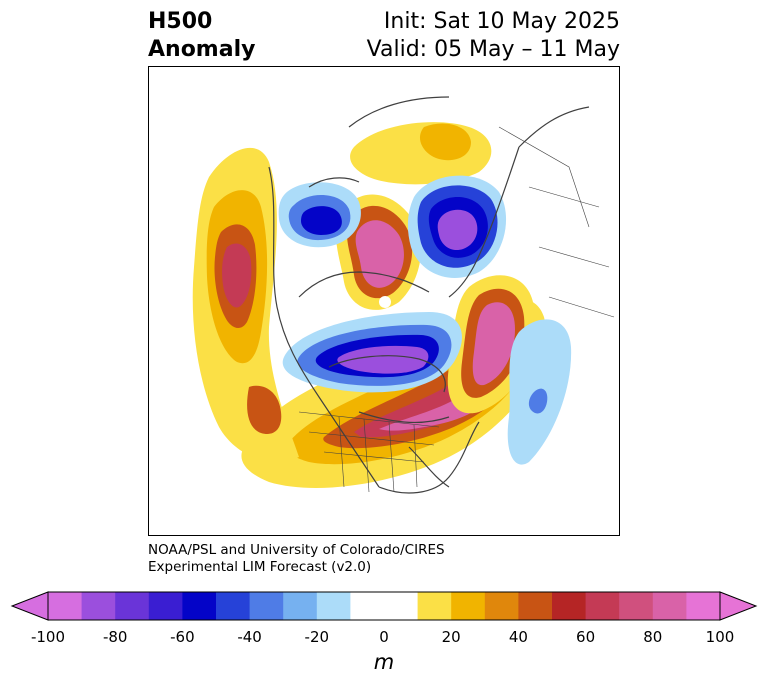  What do you see at coordinates (180, 21) in the screenshot?
I see `title-line-1: H500` at bounding box center [180, 21].